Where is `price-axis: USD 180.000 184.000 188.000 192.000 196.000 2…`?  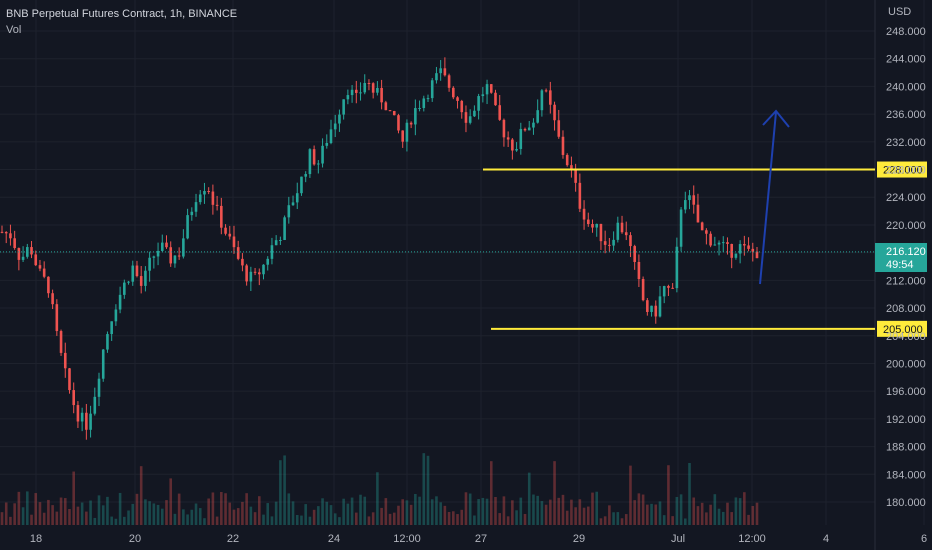 price-axis: USD 180.000 184.000 188.000 192.000 196.000 2… is located at coordinates (906, 257).